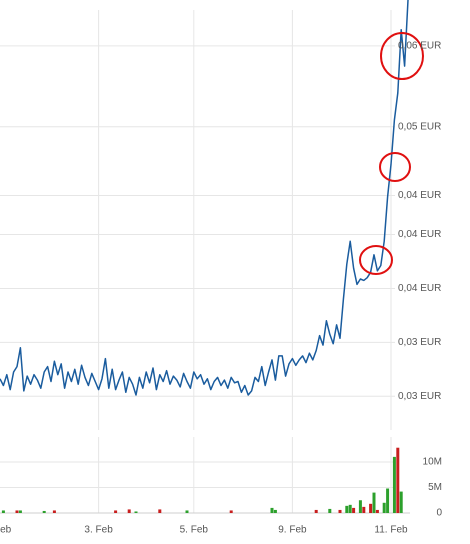 The image size is (470, 544). Describe the element at coordinates (292, 530) in the screenshot. I see `x-tick-label: 9. Feb` at that location.